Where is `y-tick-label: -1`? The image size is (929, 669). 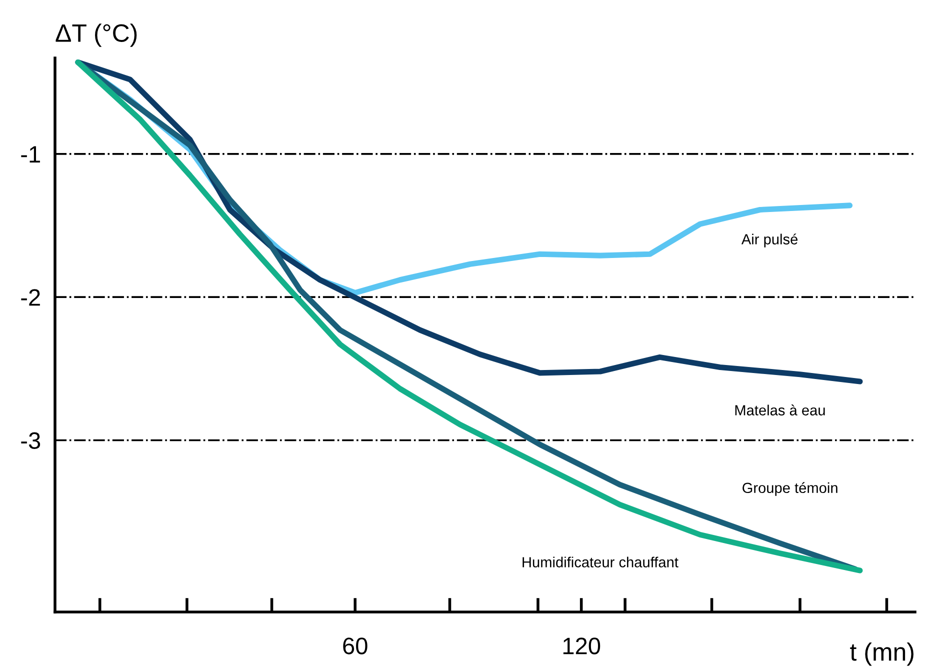
y-tick-label: -1 is located at coordinates (30, 154).